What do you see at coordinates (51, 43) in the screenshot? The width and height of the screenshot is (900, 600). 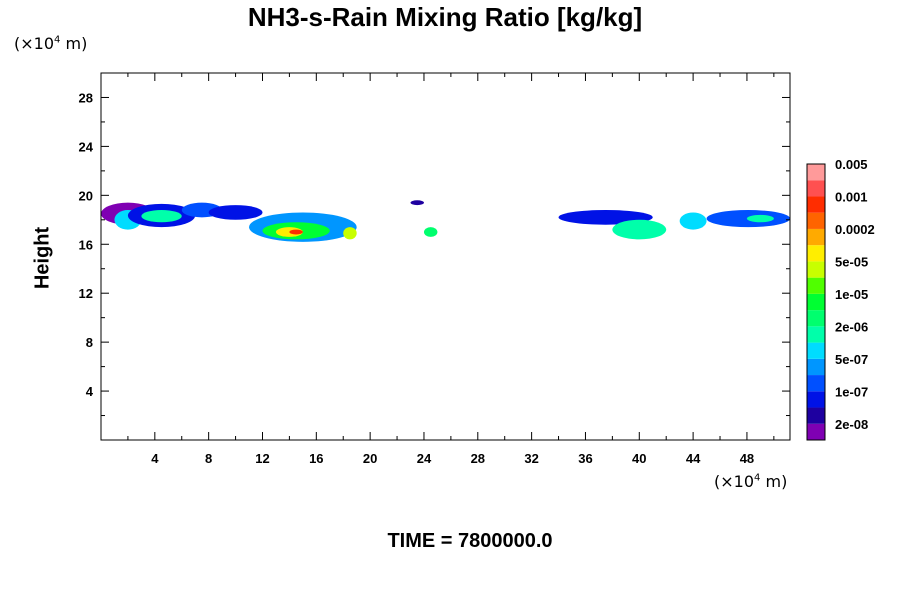 I see `y-axis-unit: (×104 m)` at bounding box center [51, 43].